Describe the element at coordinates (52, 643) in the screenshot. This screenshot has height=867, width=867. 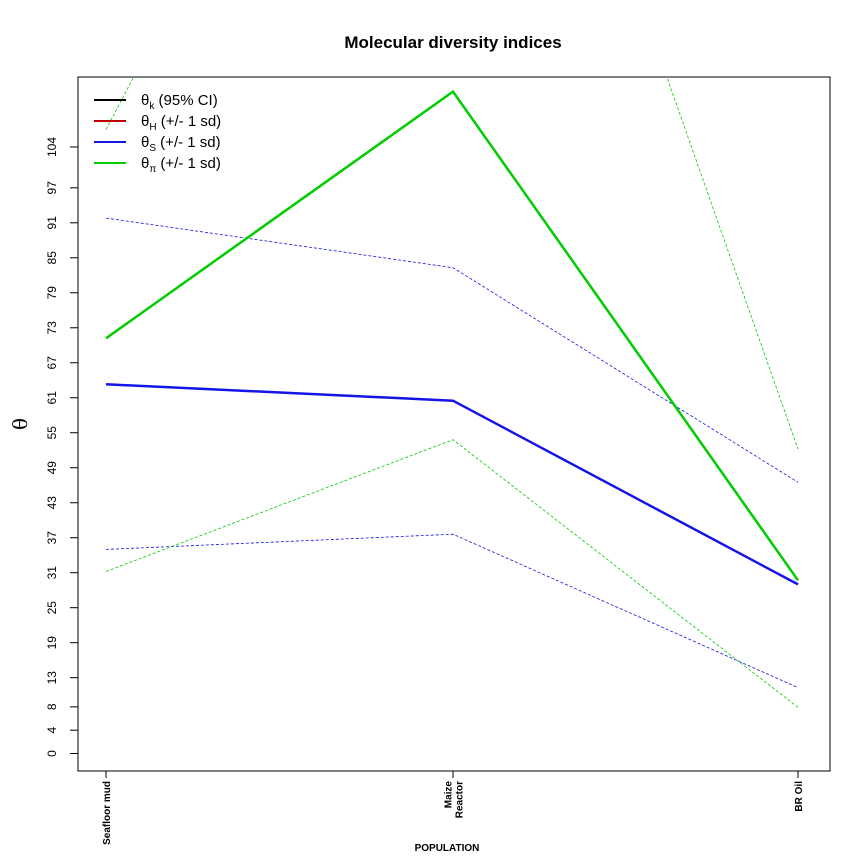
I see `y-tick-label-4: 19` at that location.